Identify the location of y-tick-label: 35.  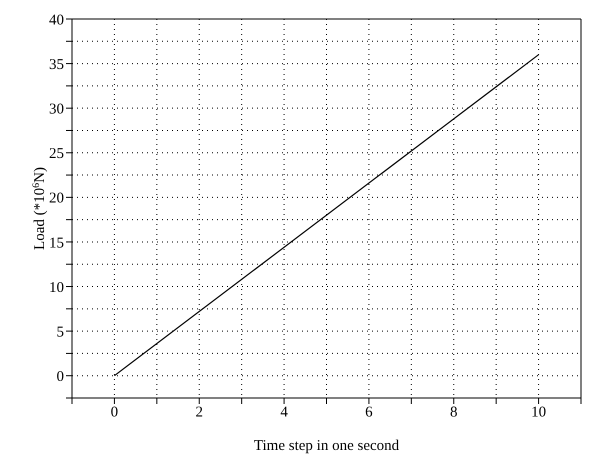
(56, 64).